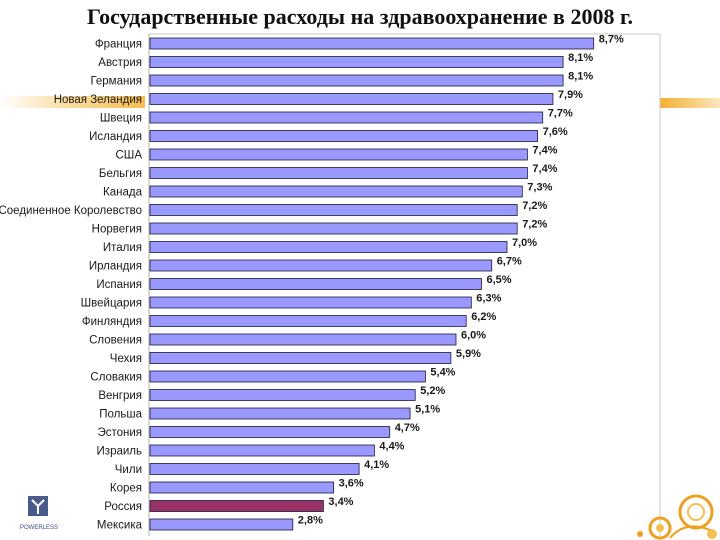  I want to click on value-label: 4,7%, so click(407, 428).